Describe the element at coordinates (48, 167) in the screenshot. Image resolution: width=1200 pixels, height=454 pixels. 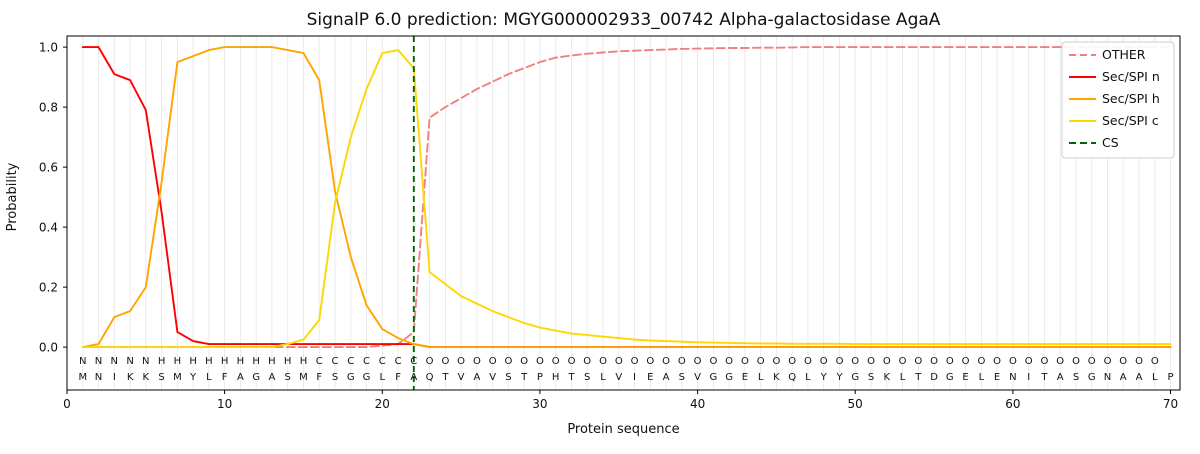
I see `y-tick-label: 0.6` at that location.